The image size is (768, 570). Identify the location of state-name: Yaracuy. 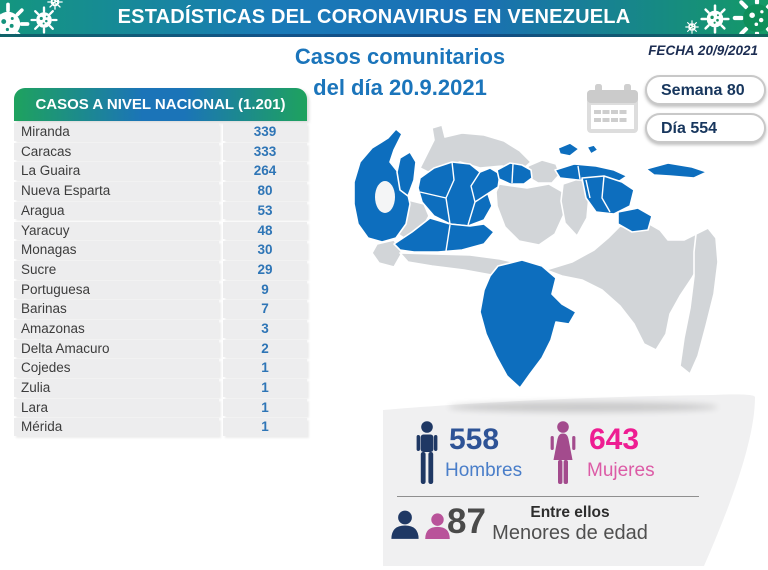
(116, 230).